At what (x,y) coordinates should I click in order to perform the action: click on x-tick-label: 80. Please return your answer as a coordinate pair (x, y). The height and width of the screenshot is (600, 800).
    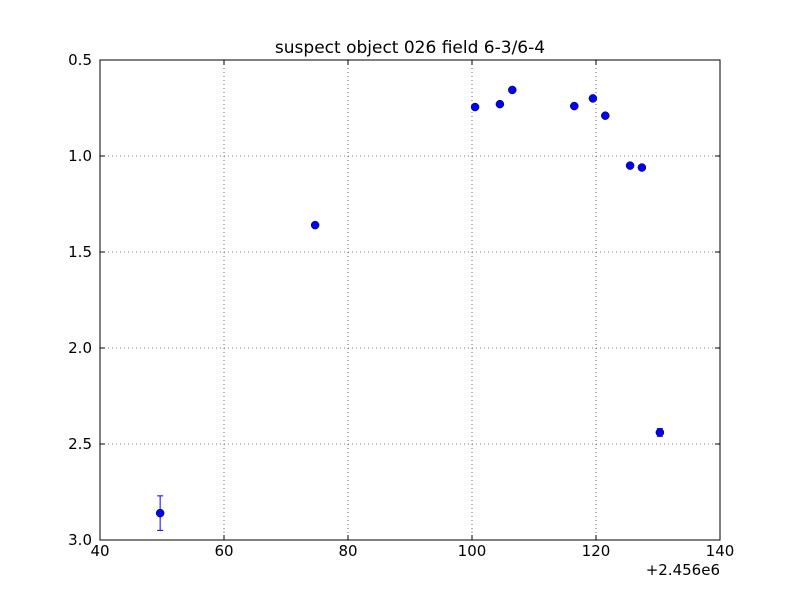
    Looking at the image, I should click on (347, 551).